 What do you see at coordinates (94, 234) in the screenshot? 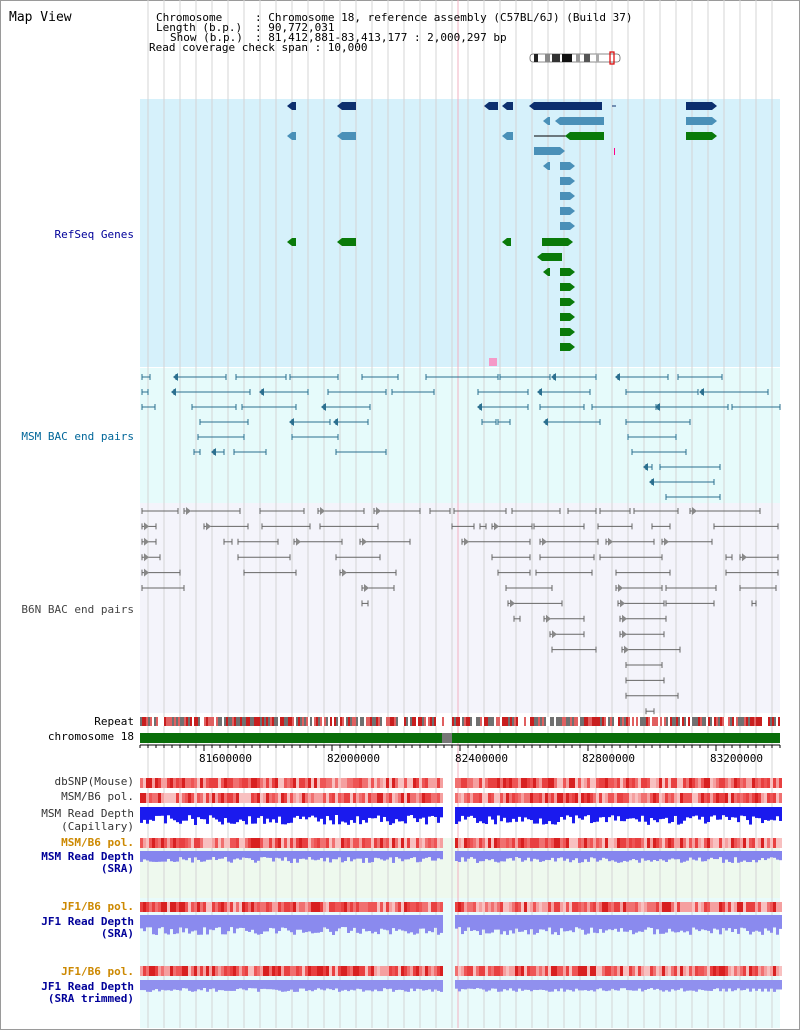
I see `track-label-refseq: RefSeq Genes` at bounding box center [94, 234].